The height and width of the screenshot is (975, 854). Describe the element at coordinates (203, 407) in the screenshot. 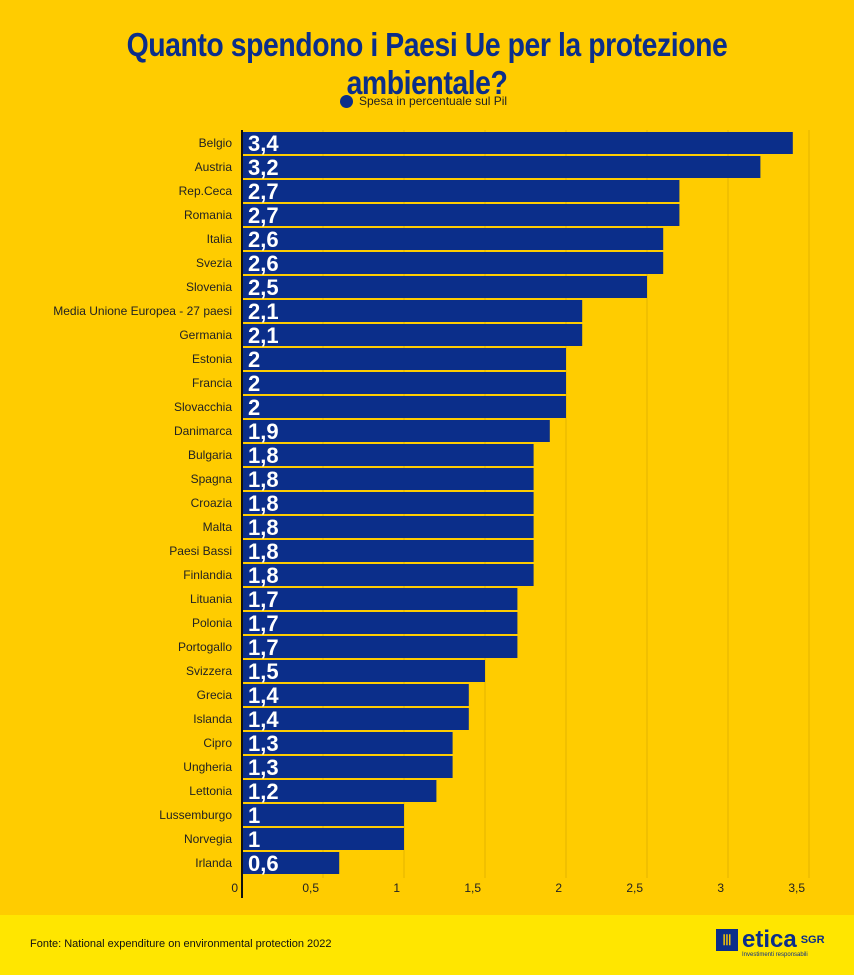

I see `category-label: Slovacchia` at that location.